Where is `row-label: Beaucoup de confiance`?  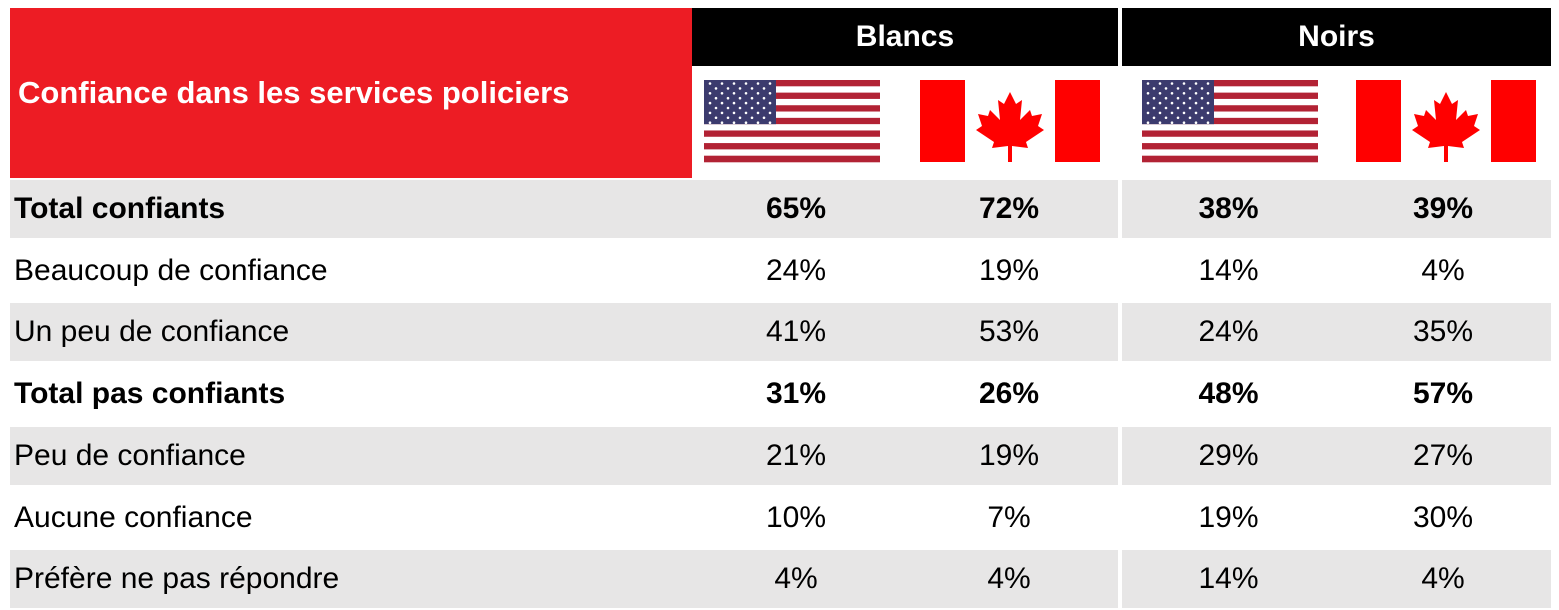 row-label: Beaucoup de confiance is located at coordinates (171, 270).